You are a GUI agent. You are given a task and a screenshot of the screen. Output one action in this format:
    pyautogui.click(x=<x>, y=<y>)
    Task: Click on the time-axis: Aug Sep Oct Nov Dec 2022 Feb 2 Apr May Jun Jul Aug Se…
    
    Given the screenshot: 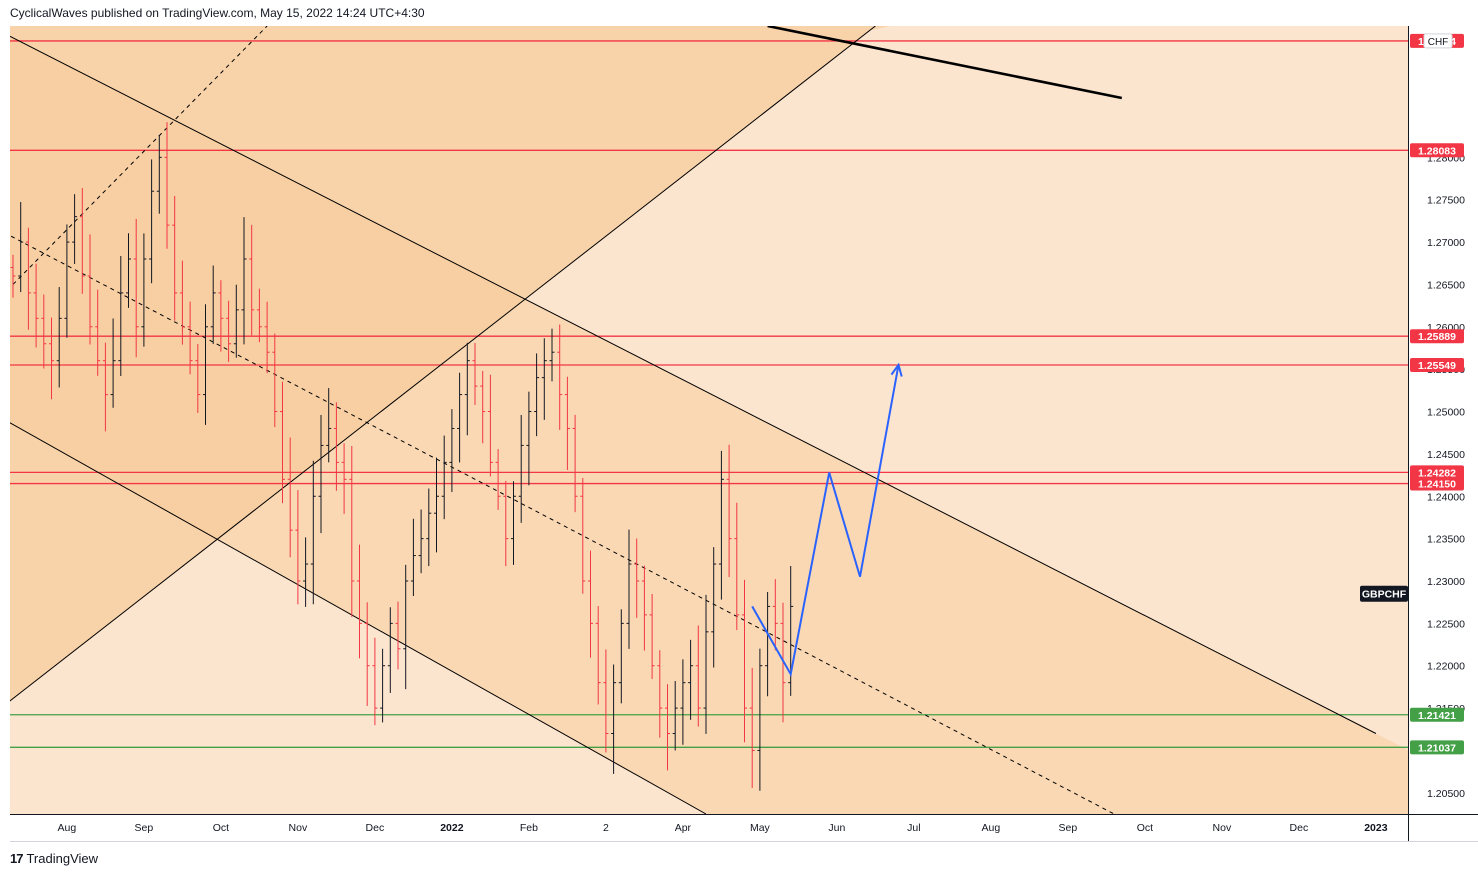 What is the action you would take?
    pyautogui.click(x=744, y=828)
    